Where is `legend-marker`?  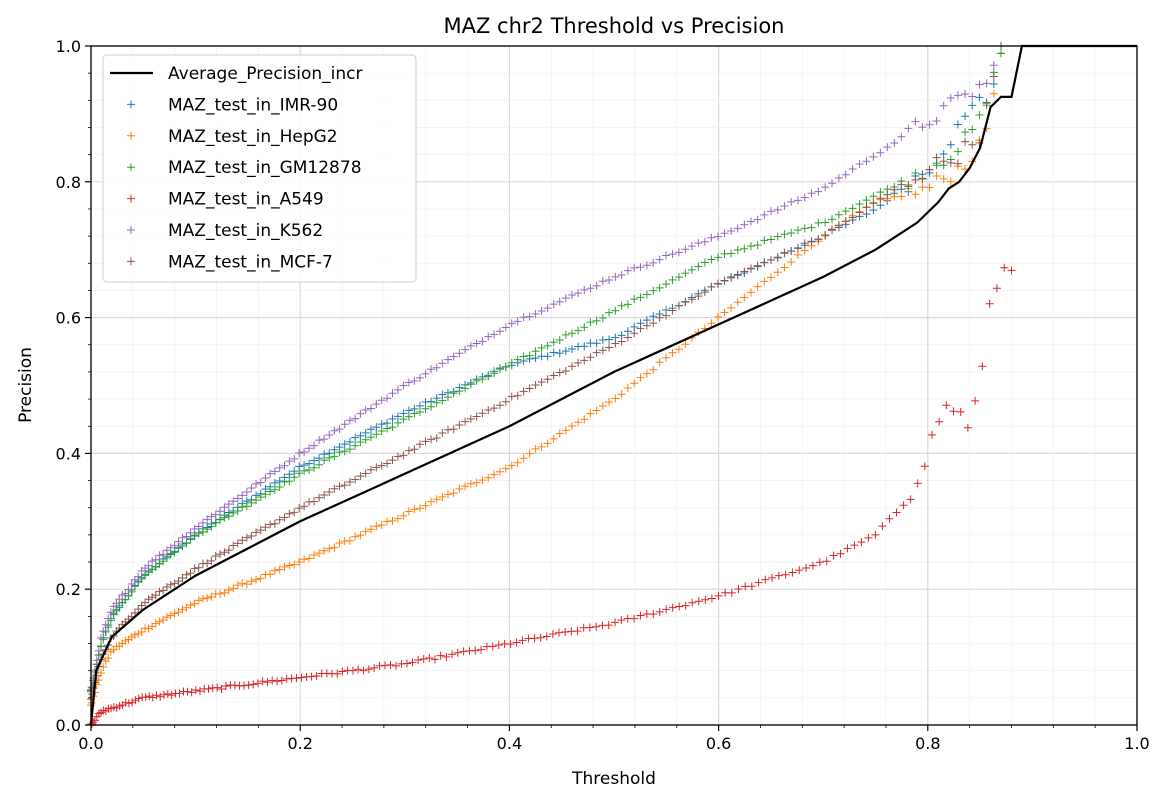 legend-marker is located at coordinates (131, 104).